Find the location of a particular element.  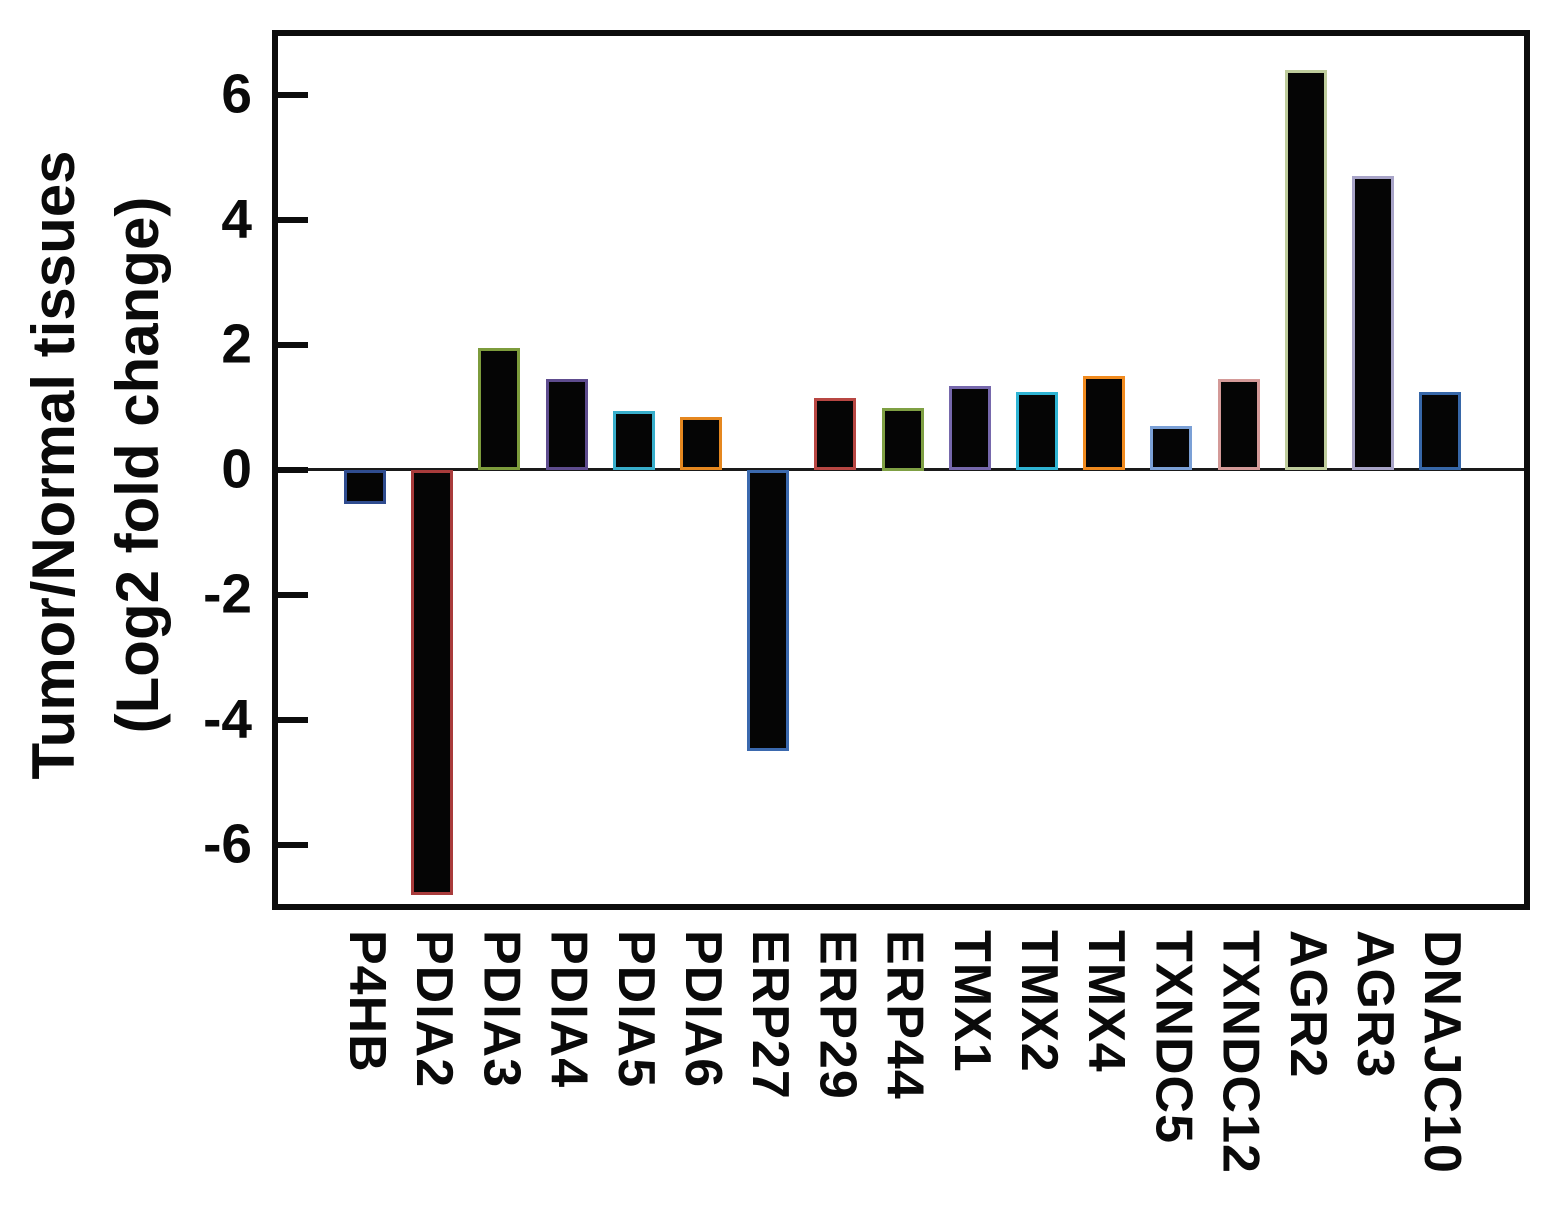

bar-ERP27 is located at coordinates (768, 610).